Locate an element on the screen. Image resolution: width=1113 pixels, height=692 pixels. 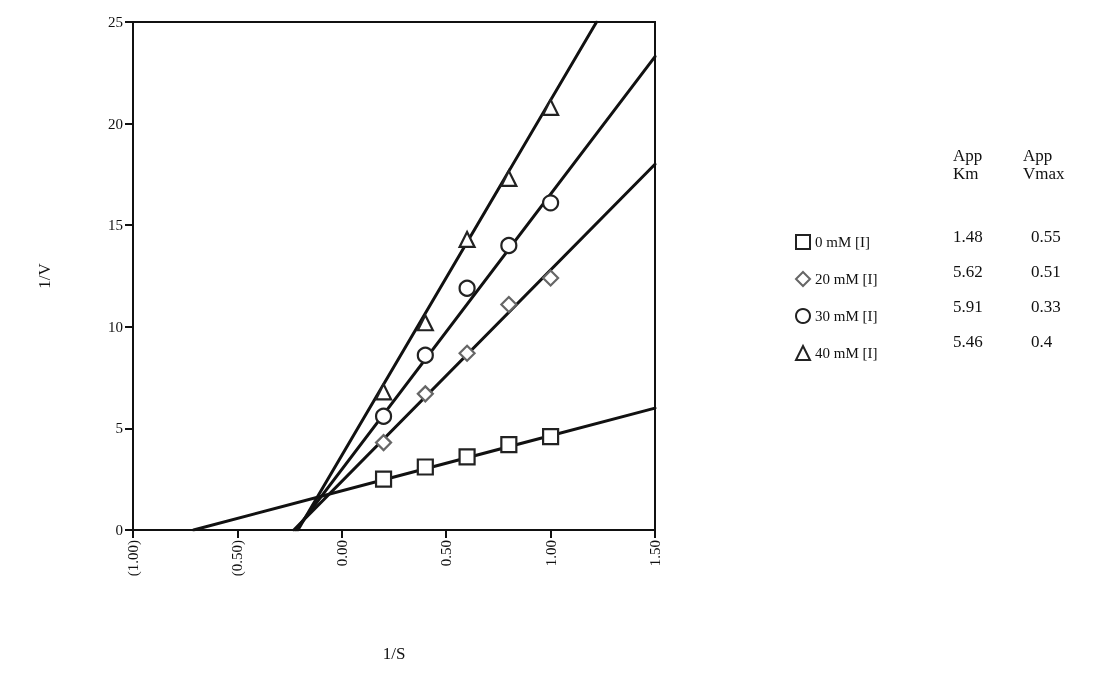
text: App Km is located at coordinates (970, 164).